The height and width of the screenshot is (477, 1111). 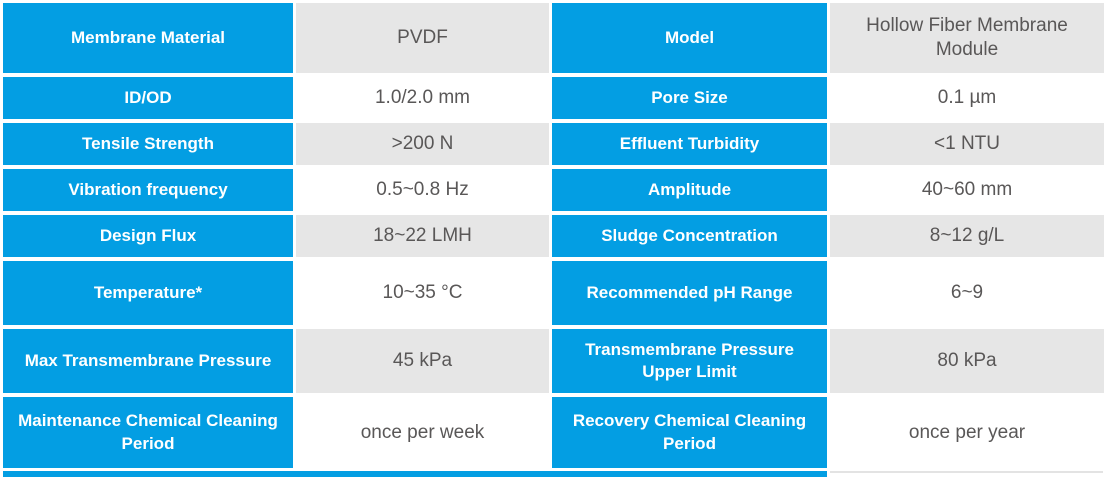 What do you see at coordinates (689, 190) in the screenshot?
I see `label-amplitude: Amplitude` at bounding box center [689, 190].